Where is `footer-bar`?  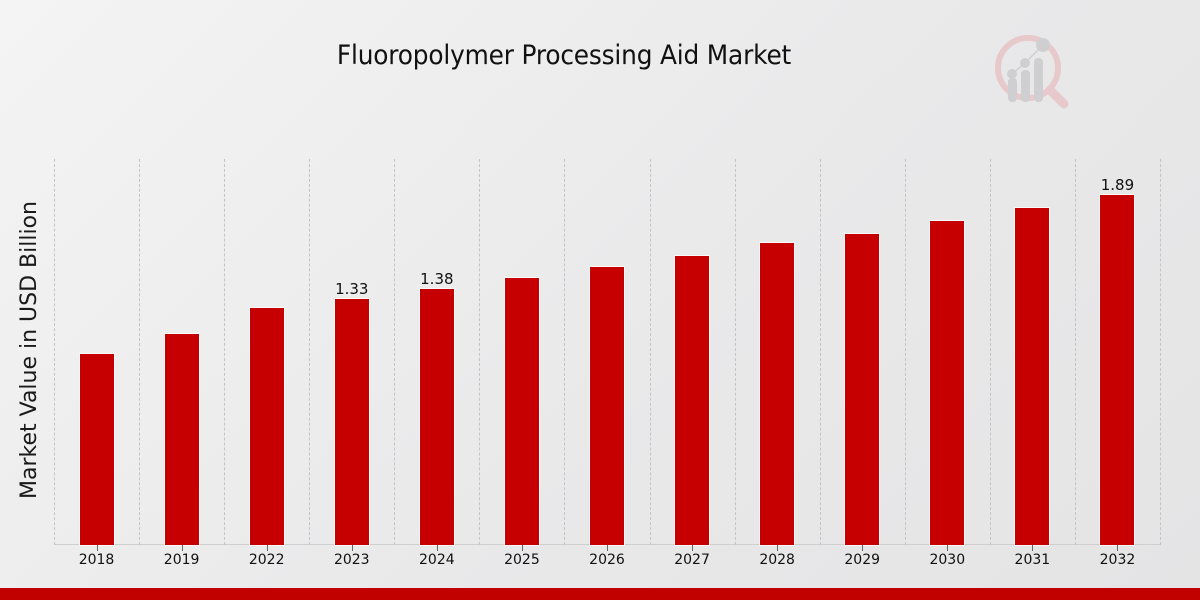
footer-bar is located at coordinates (600, 594).